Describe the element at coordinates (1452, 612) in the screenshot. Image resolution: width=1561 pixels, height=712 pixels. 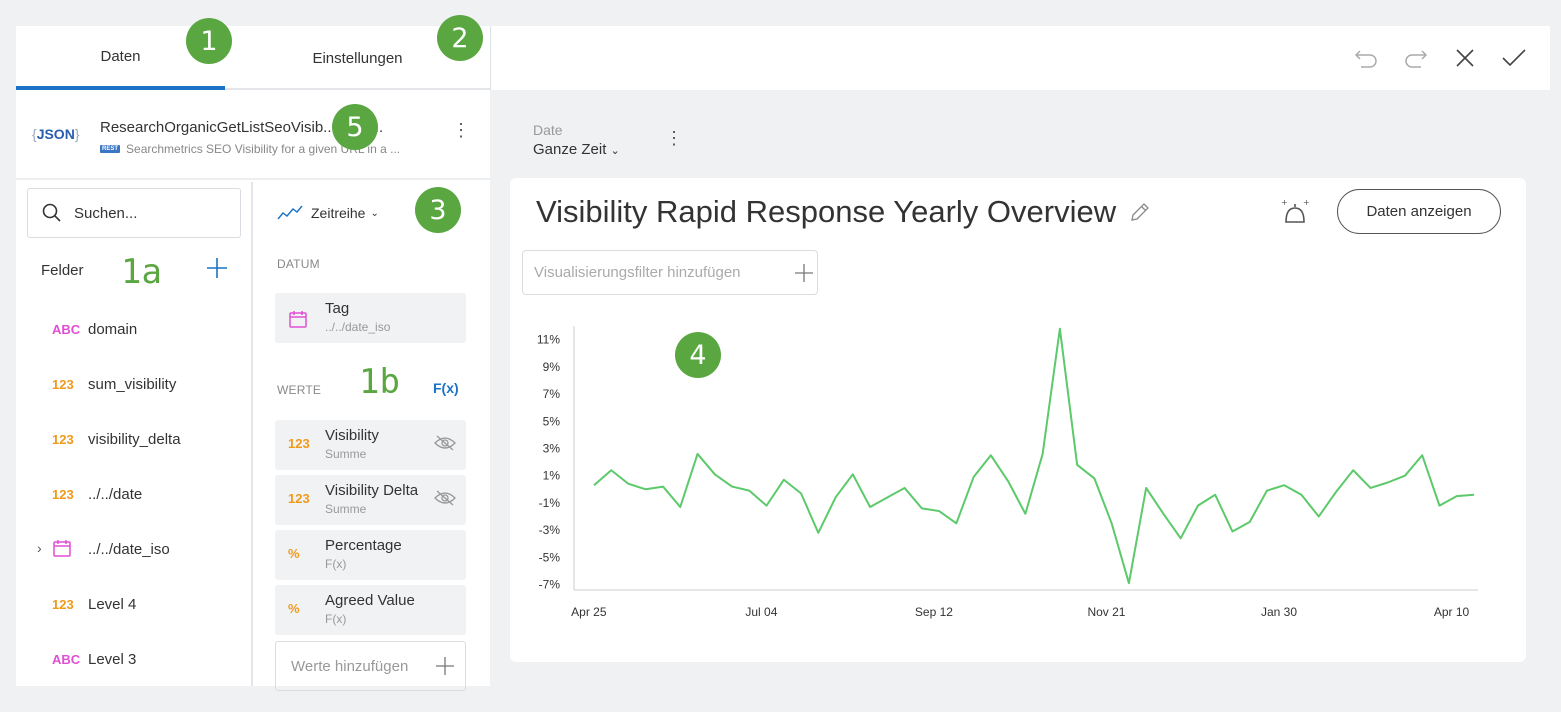
I see `x-tick-label: Apr 10` at that location.